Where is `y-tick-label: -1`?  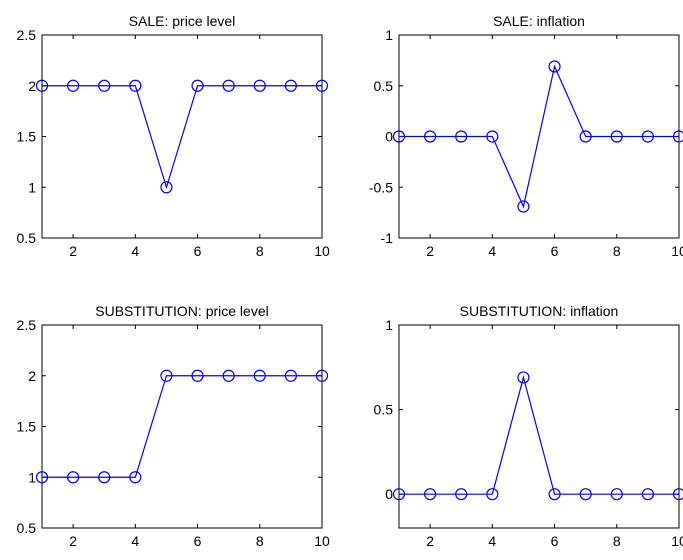 y-tick-label: -1 is located at coordinates (387, 238).